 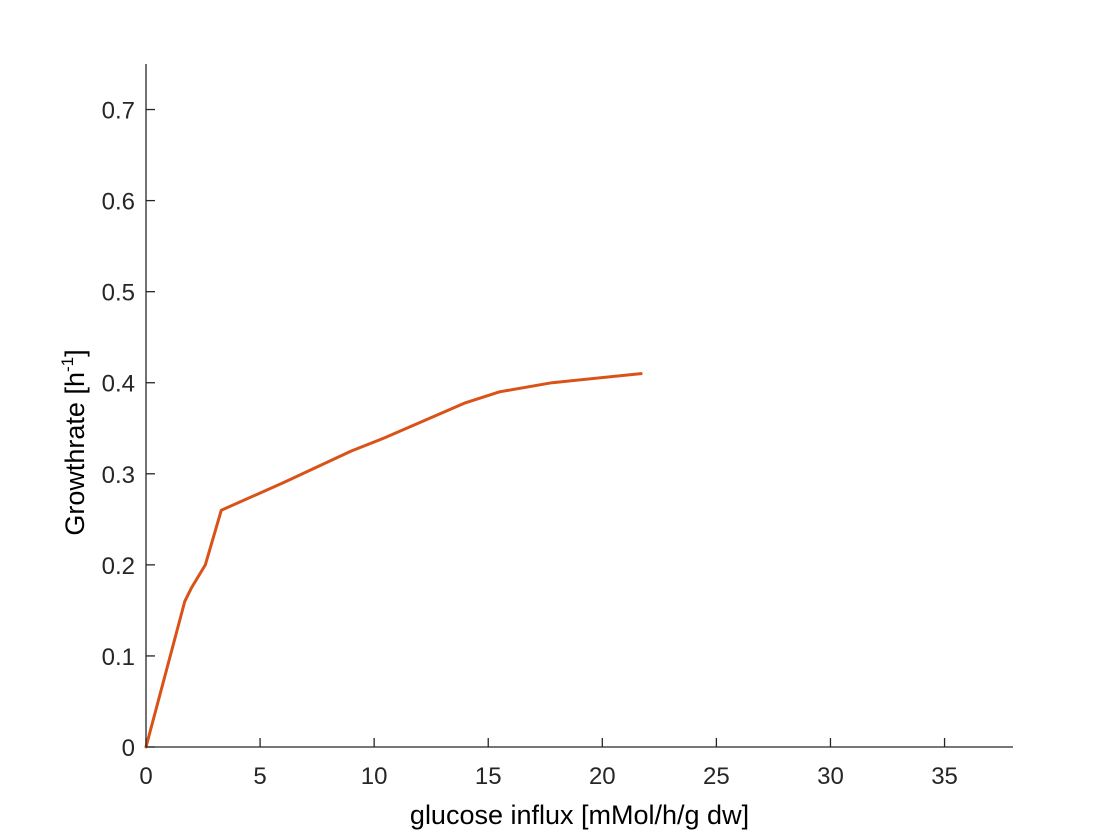 What do you see at coordinates (944, 776) in the screenshot?
I see `x-tick-label: 35` at bounding box center [944, 776].